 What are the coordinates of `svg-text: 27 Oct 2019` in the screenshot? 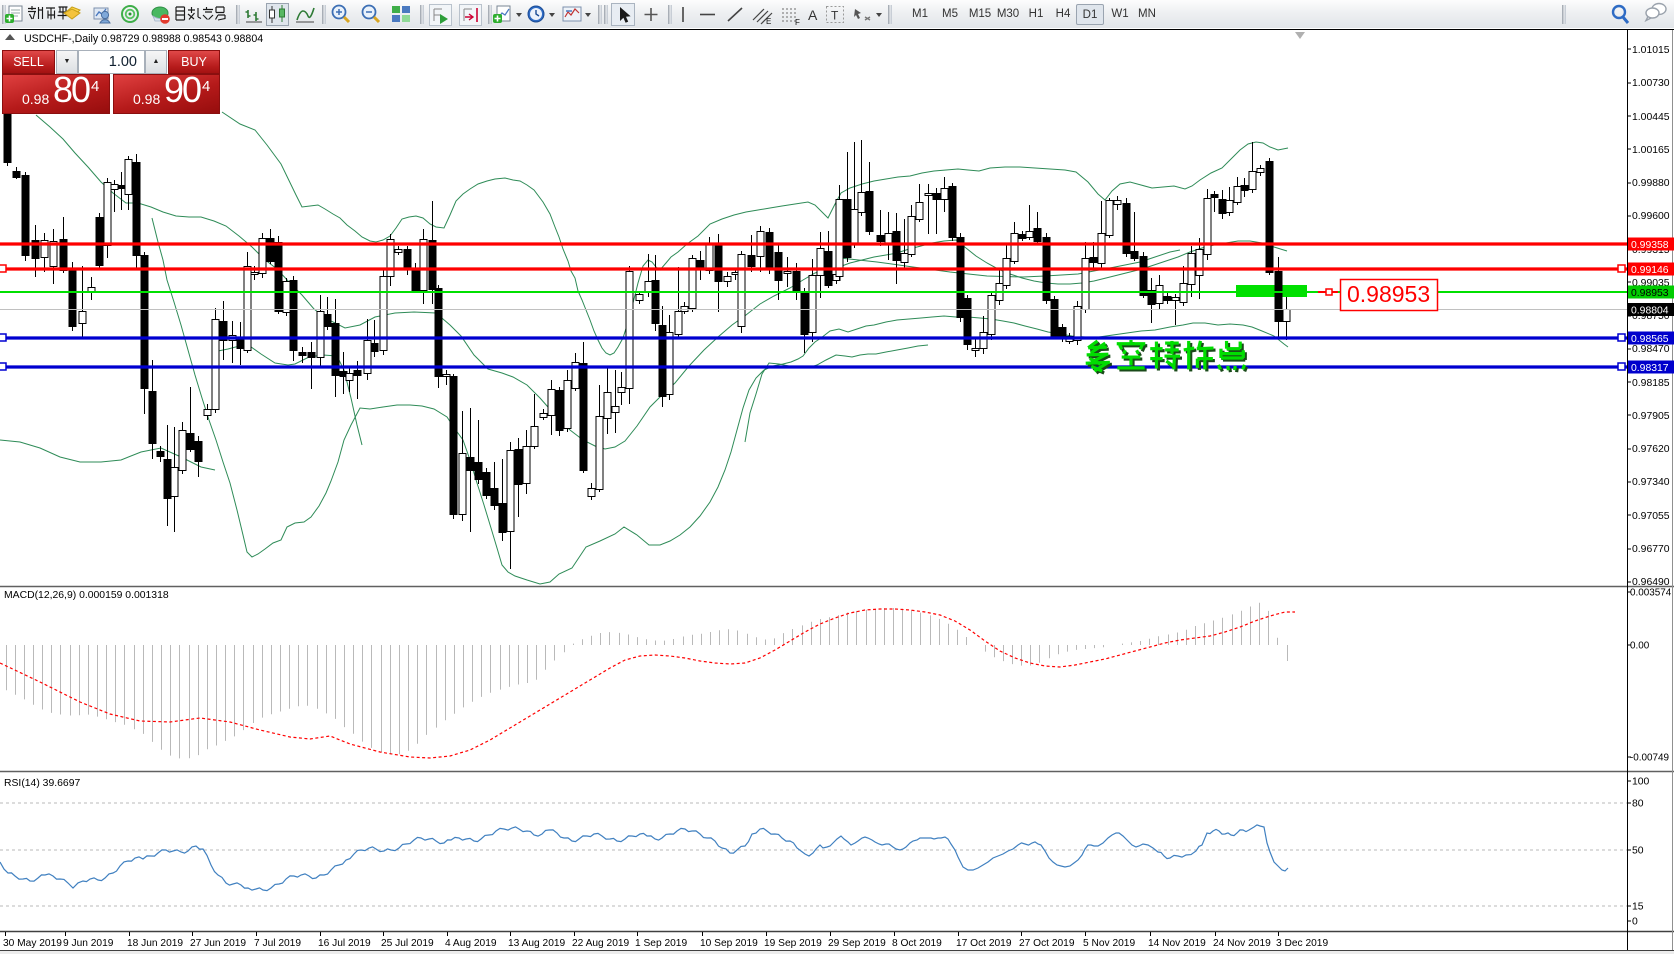 It's located at (1047, 943).